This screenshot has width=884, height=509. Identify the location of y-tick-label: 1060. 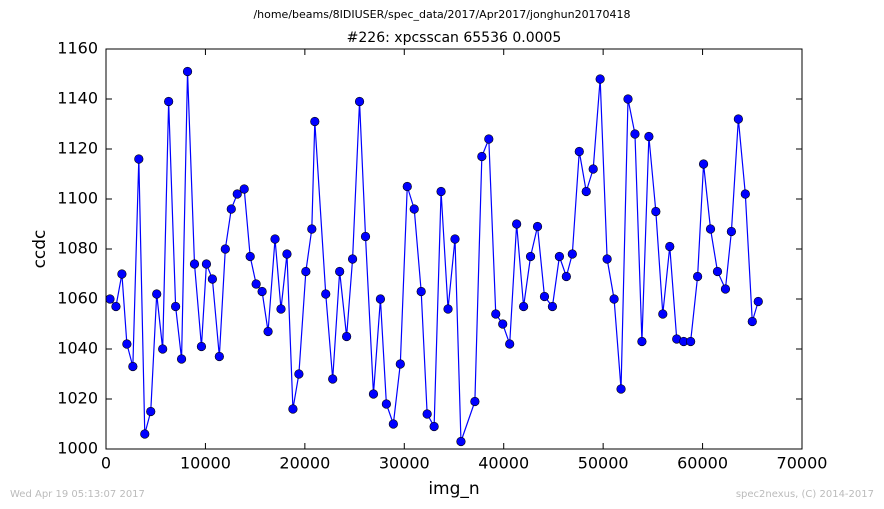
(77, 298).